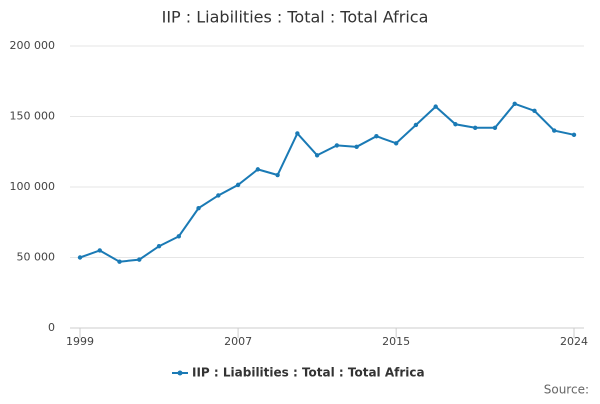 Image resolution: width=600 pixels, height=404 pixels. What do you see at coordinates (566, 390) in the screenshot?
I see `source: Source:` at bounding box center [566, 390].